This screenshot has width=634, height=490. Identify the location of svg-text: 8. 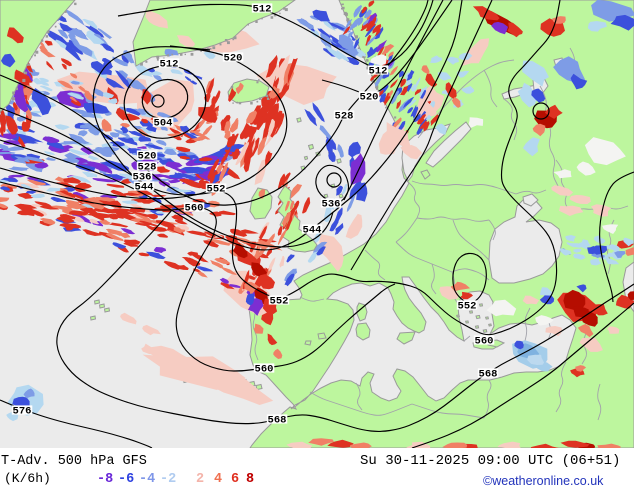
(250, 479).